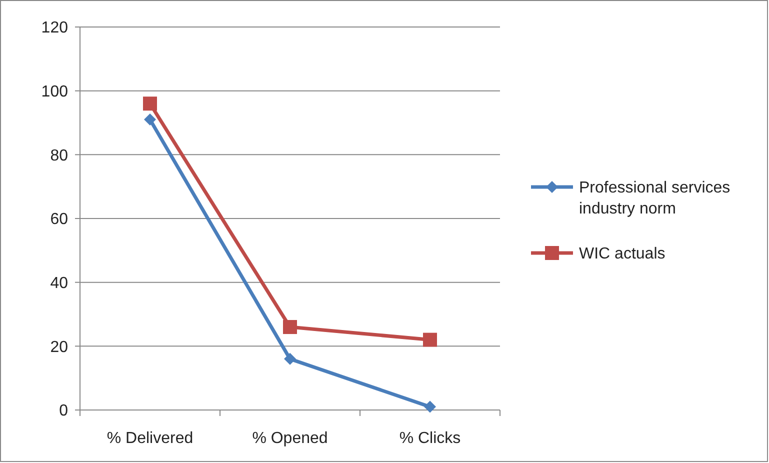 This screenshot has width=769, height=463. Describe the element at coordinates (59, 155) in the screenshot. I see `y-tick-label: 80` at that location.